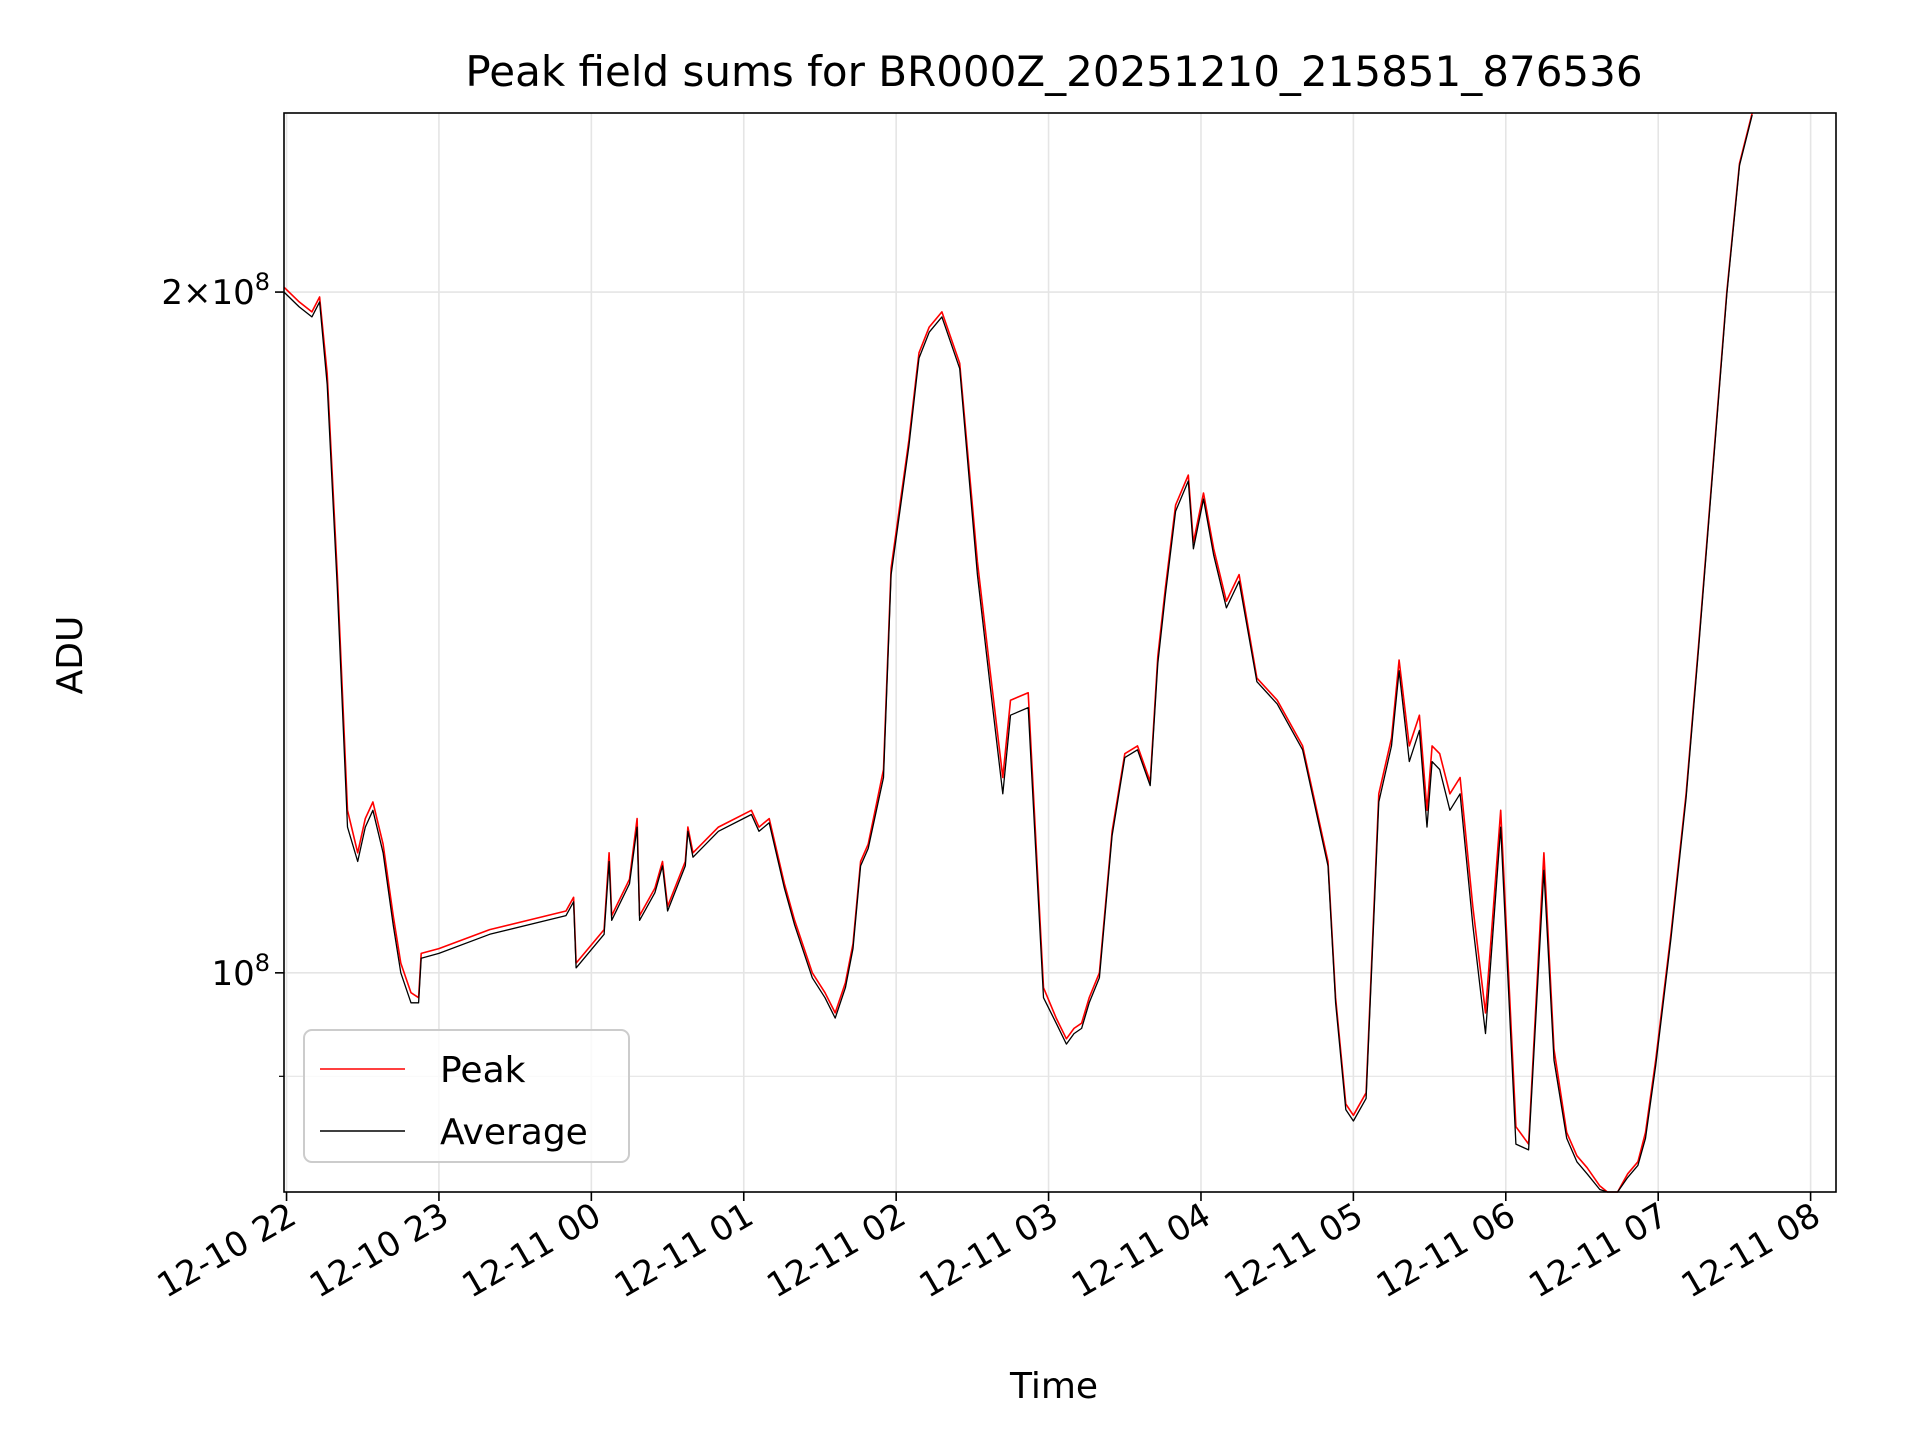 The image size is (1920, 1440). I want to click on x-axis-label: Time, so click(1053, 1386).